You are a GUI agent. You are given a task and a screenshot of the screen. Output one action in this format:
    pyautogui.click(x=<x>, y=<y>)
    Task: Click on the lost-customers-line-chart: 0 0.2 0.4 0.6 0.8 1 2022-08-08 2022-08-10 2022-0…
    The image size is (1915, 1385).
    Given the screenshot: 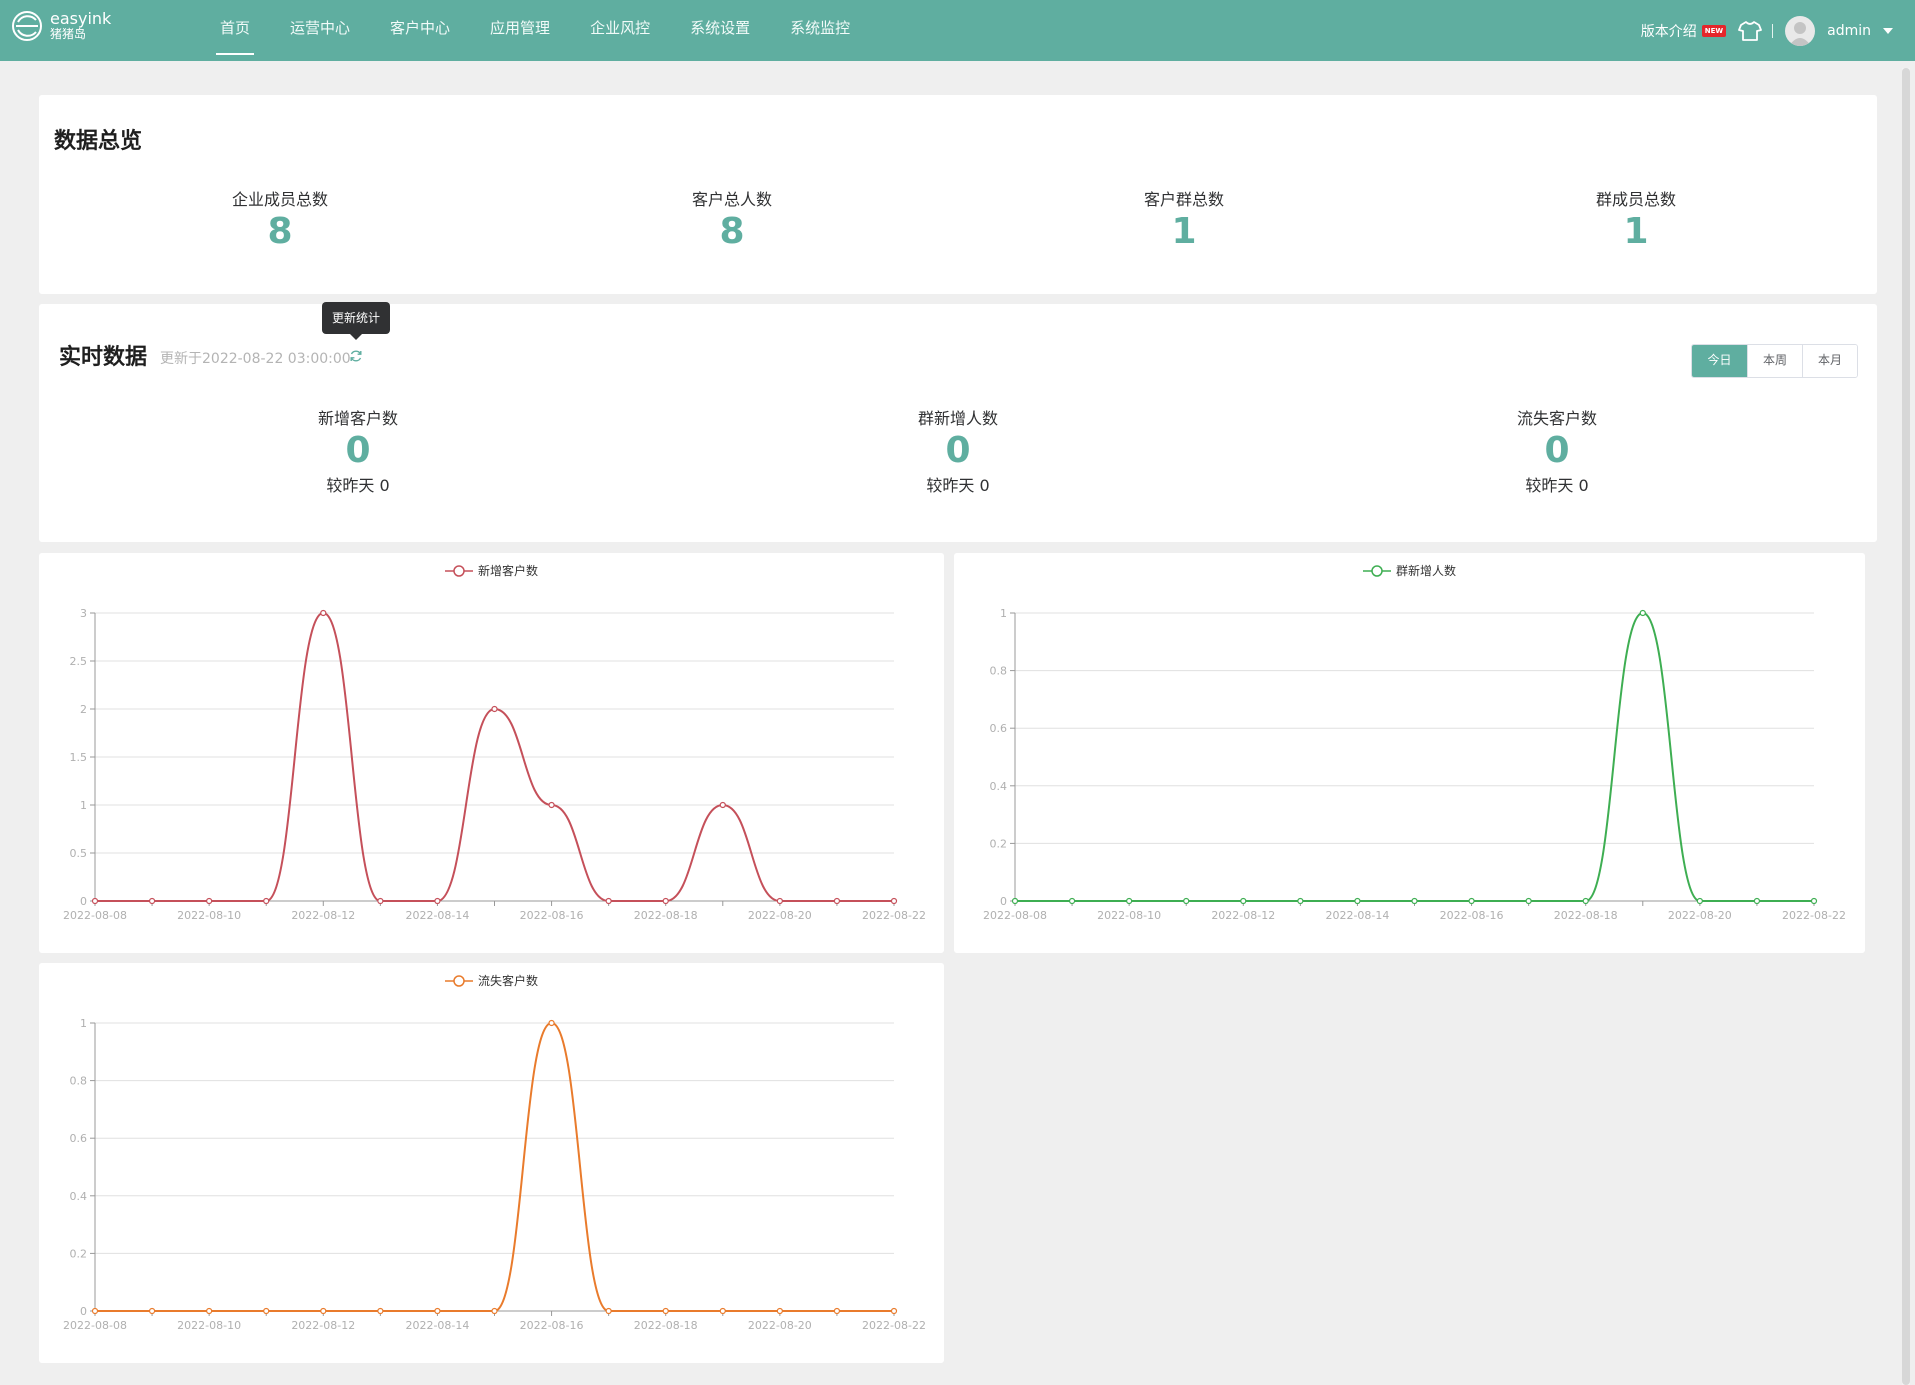 What is the action you would take?
    pyautogui.click(x=494, y=1174)
    